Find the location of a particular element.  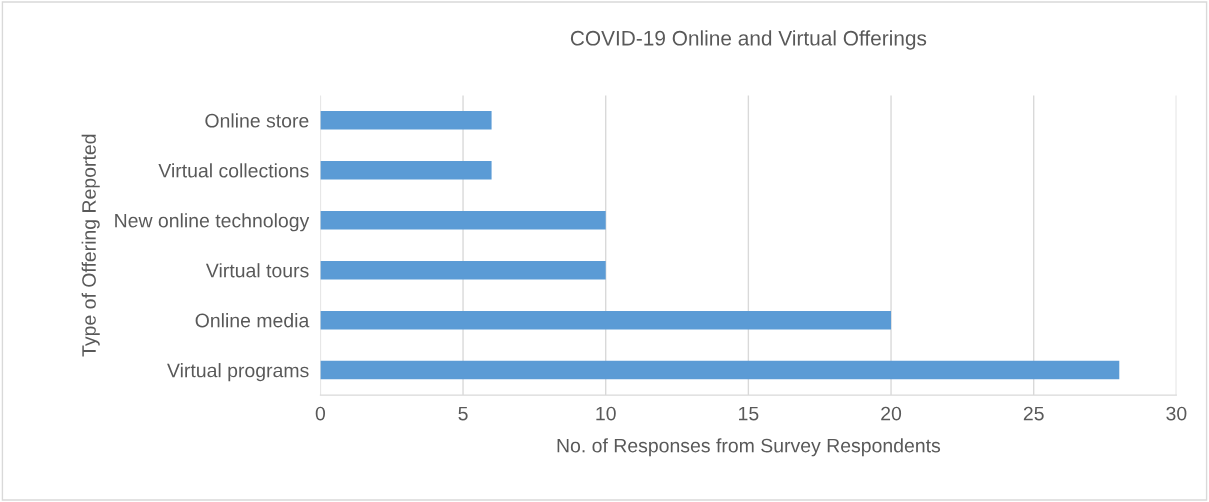

x-tick-label: 15 is located at coordinates (749, 413).